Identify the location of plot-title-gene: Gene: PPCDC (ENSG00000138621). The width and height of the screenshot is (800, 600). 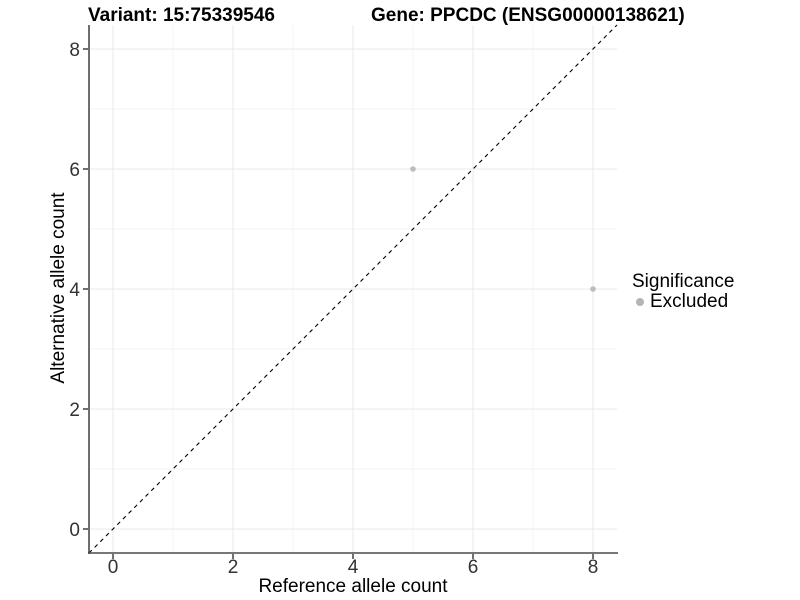
(528, 15).